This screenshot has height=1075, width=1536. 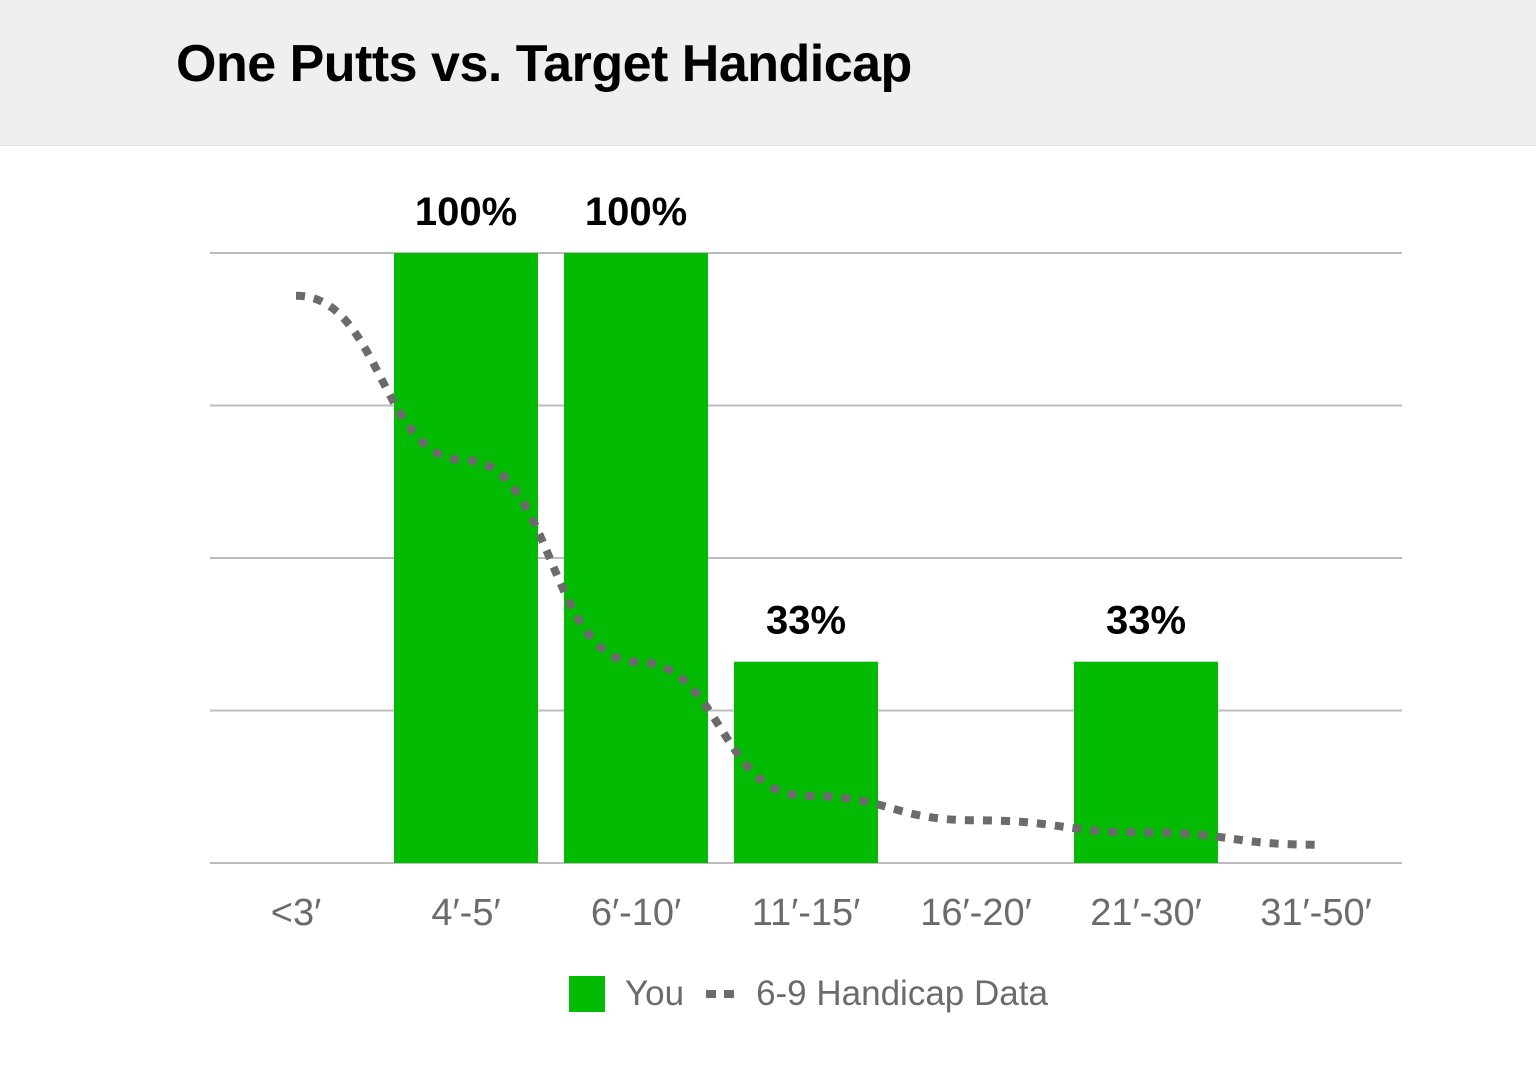 What do you see at coordinates (296, 913) in the screenshot?
I see `x-axis-label: <3′` at bounding box center [296, 913].